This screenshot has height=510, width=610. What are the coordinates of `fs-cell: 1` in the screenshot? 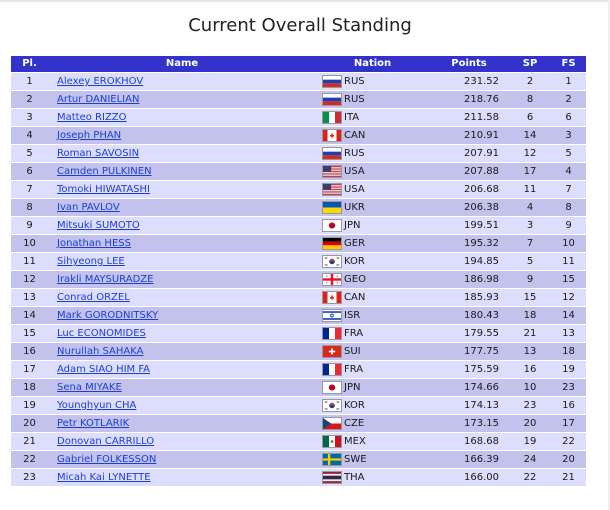 It's located at (569, 81).